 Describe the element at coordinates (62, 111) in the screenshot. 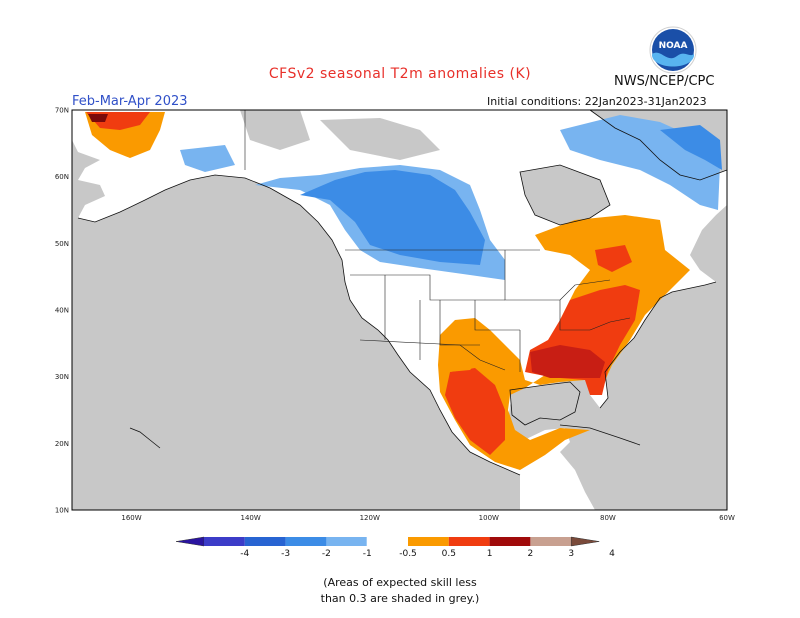

I see `lat-label: 70N` at that location.